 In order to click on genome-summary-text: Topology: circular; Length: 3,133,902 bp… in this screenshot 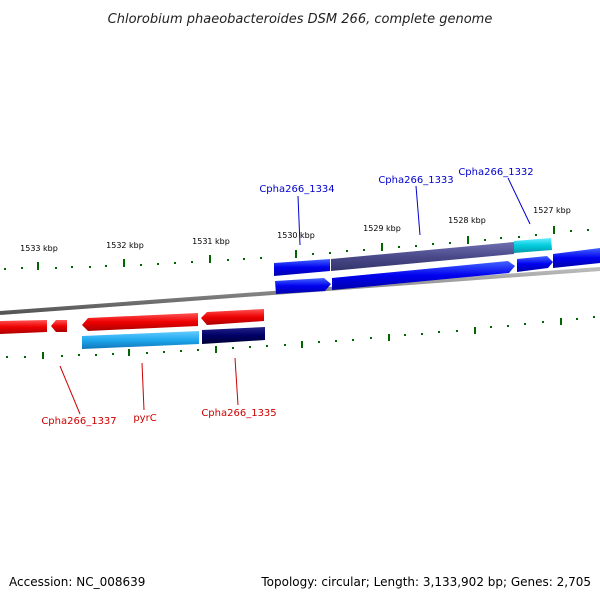, I will do `click(425, 582)`.